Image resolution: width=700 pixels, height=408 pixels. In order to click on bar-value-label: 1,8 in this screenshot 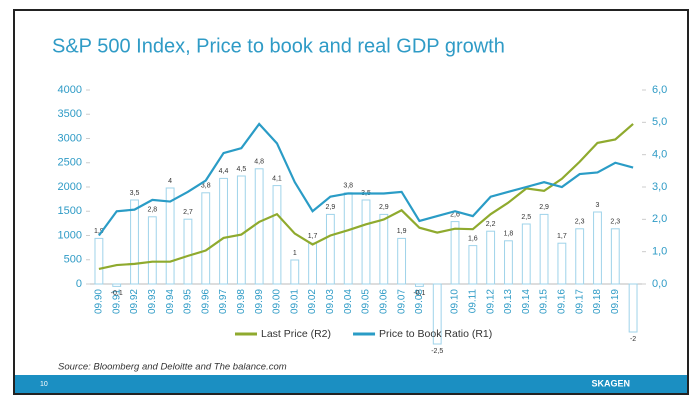, I will do `click(509, 234)`.